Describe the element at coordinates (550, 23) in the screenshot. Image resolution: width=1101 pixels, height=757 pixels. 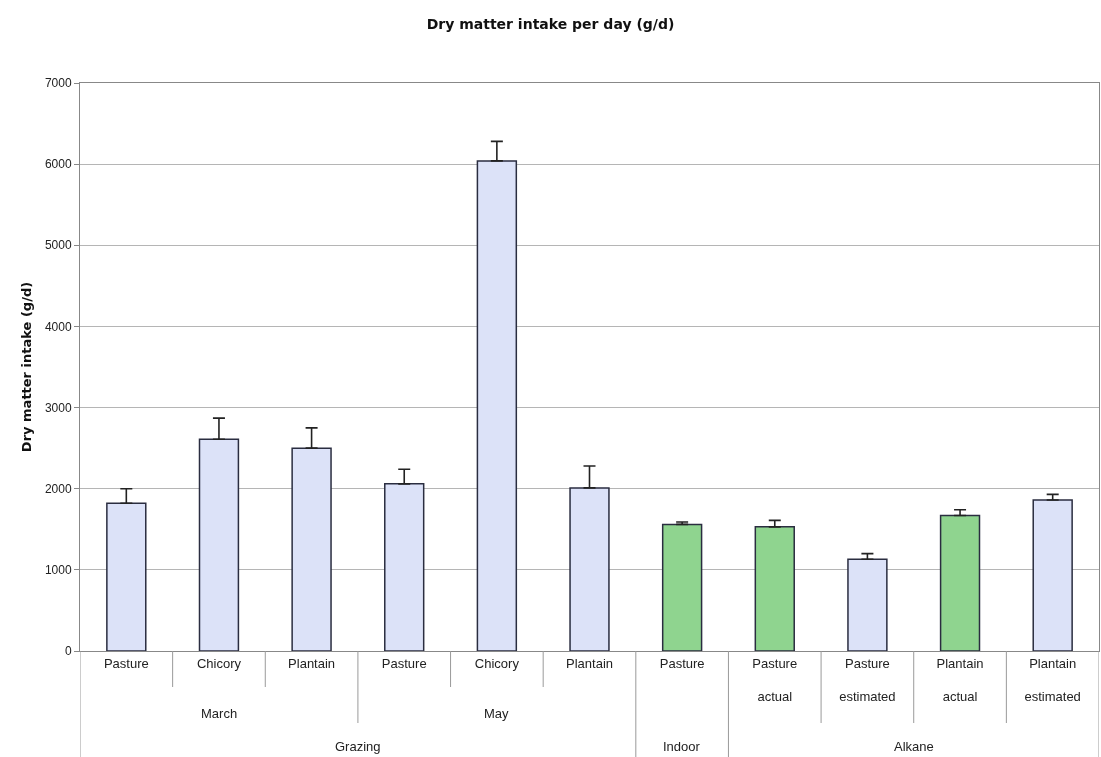
I see `chart-title: Dry matter intake per day (g/d)` at that location.